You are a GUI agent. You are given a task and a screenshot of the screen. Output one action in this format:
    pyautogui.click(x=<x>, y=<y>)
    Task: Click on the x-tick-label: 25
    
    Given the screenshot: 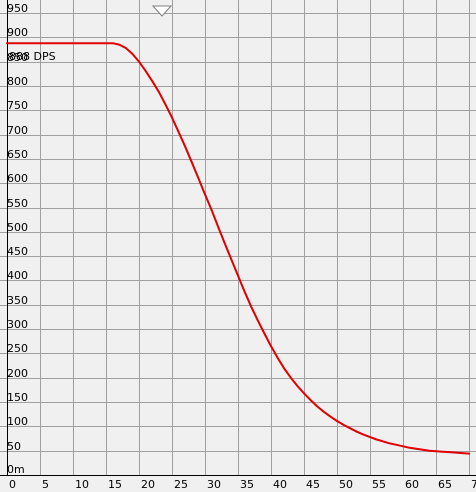 What is the action you would take?
    pyautogui.click(x=181, y=484)
    